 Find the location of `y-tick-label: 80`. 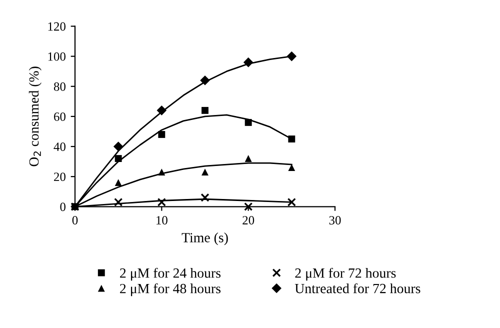

y-tick-label: 80 is located at coordinates (60, 86).